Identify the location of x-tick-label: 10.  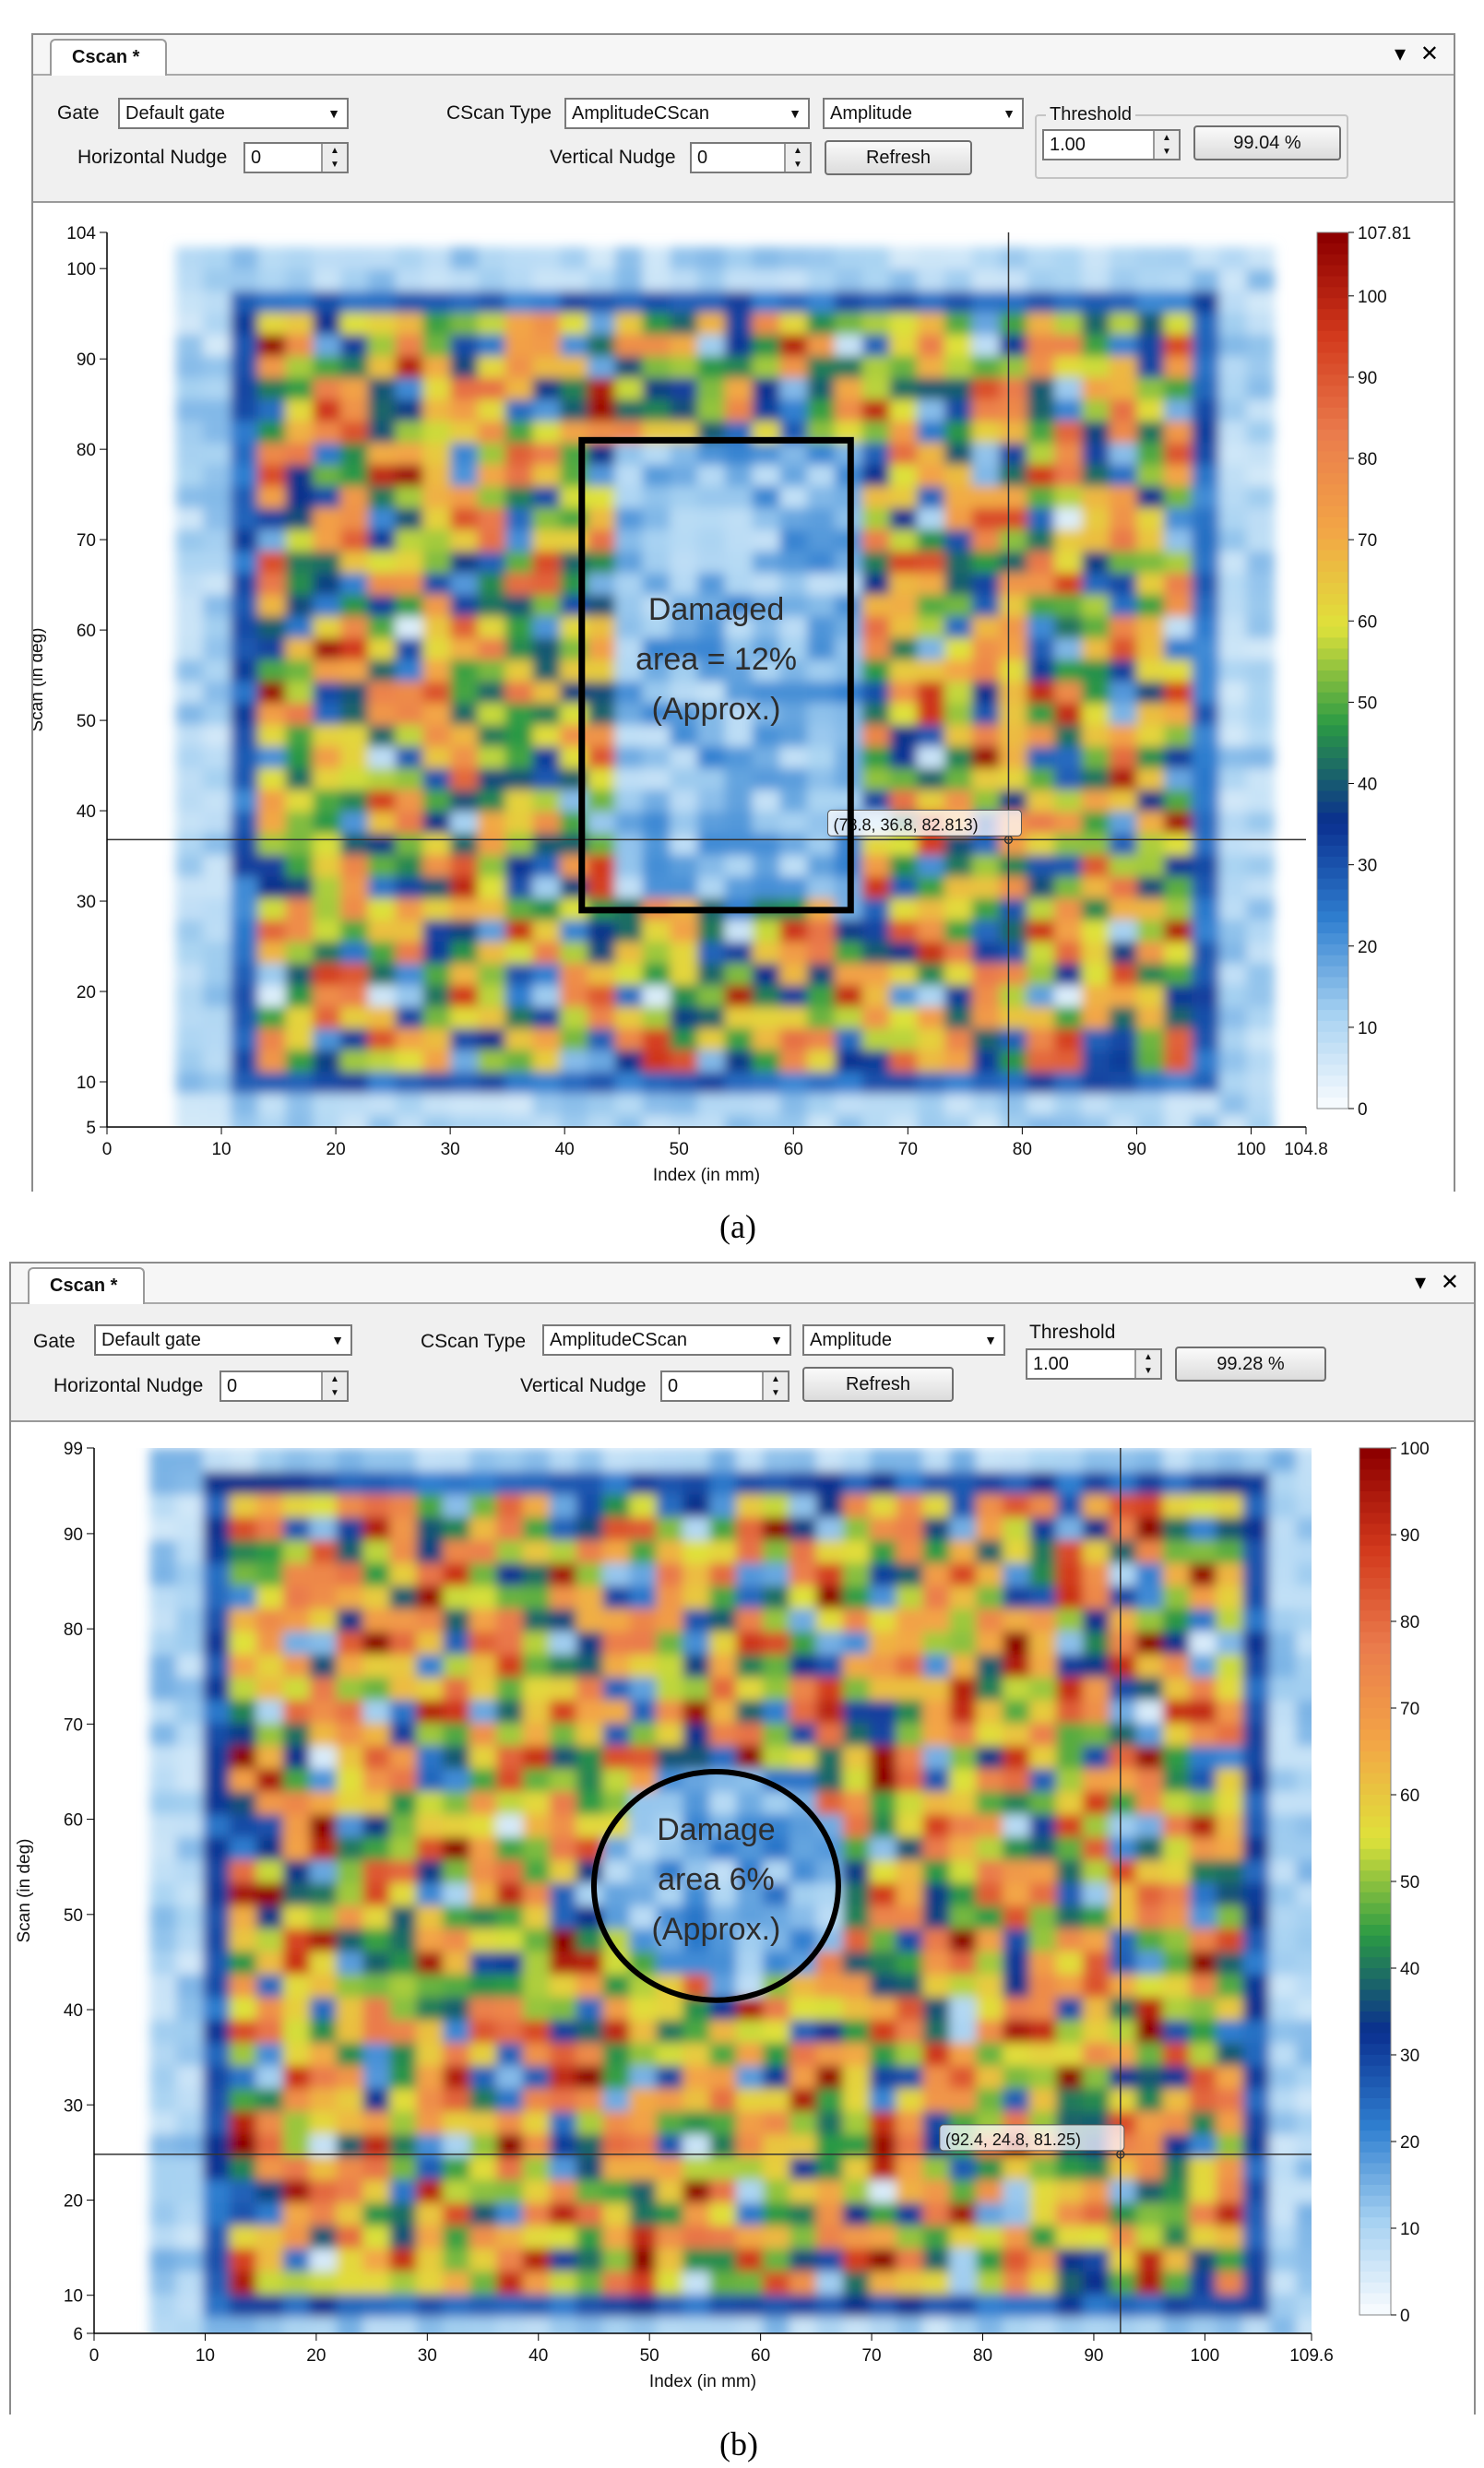
(206, 2356).